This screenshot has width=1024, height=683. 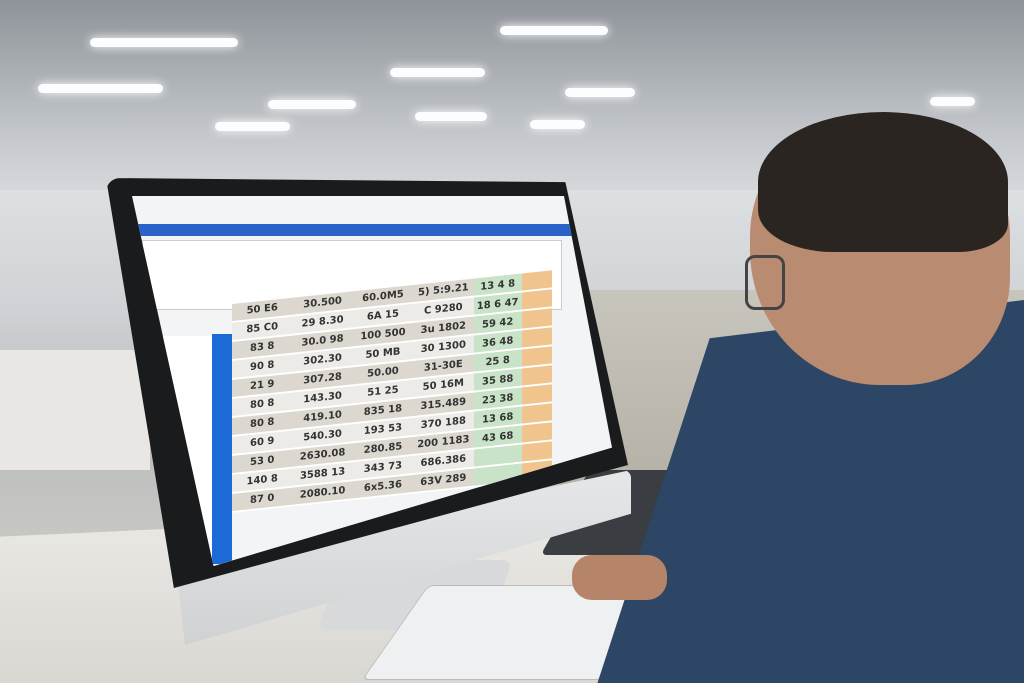 I want to click on background-desk, so click(x=75, y=410).